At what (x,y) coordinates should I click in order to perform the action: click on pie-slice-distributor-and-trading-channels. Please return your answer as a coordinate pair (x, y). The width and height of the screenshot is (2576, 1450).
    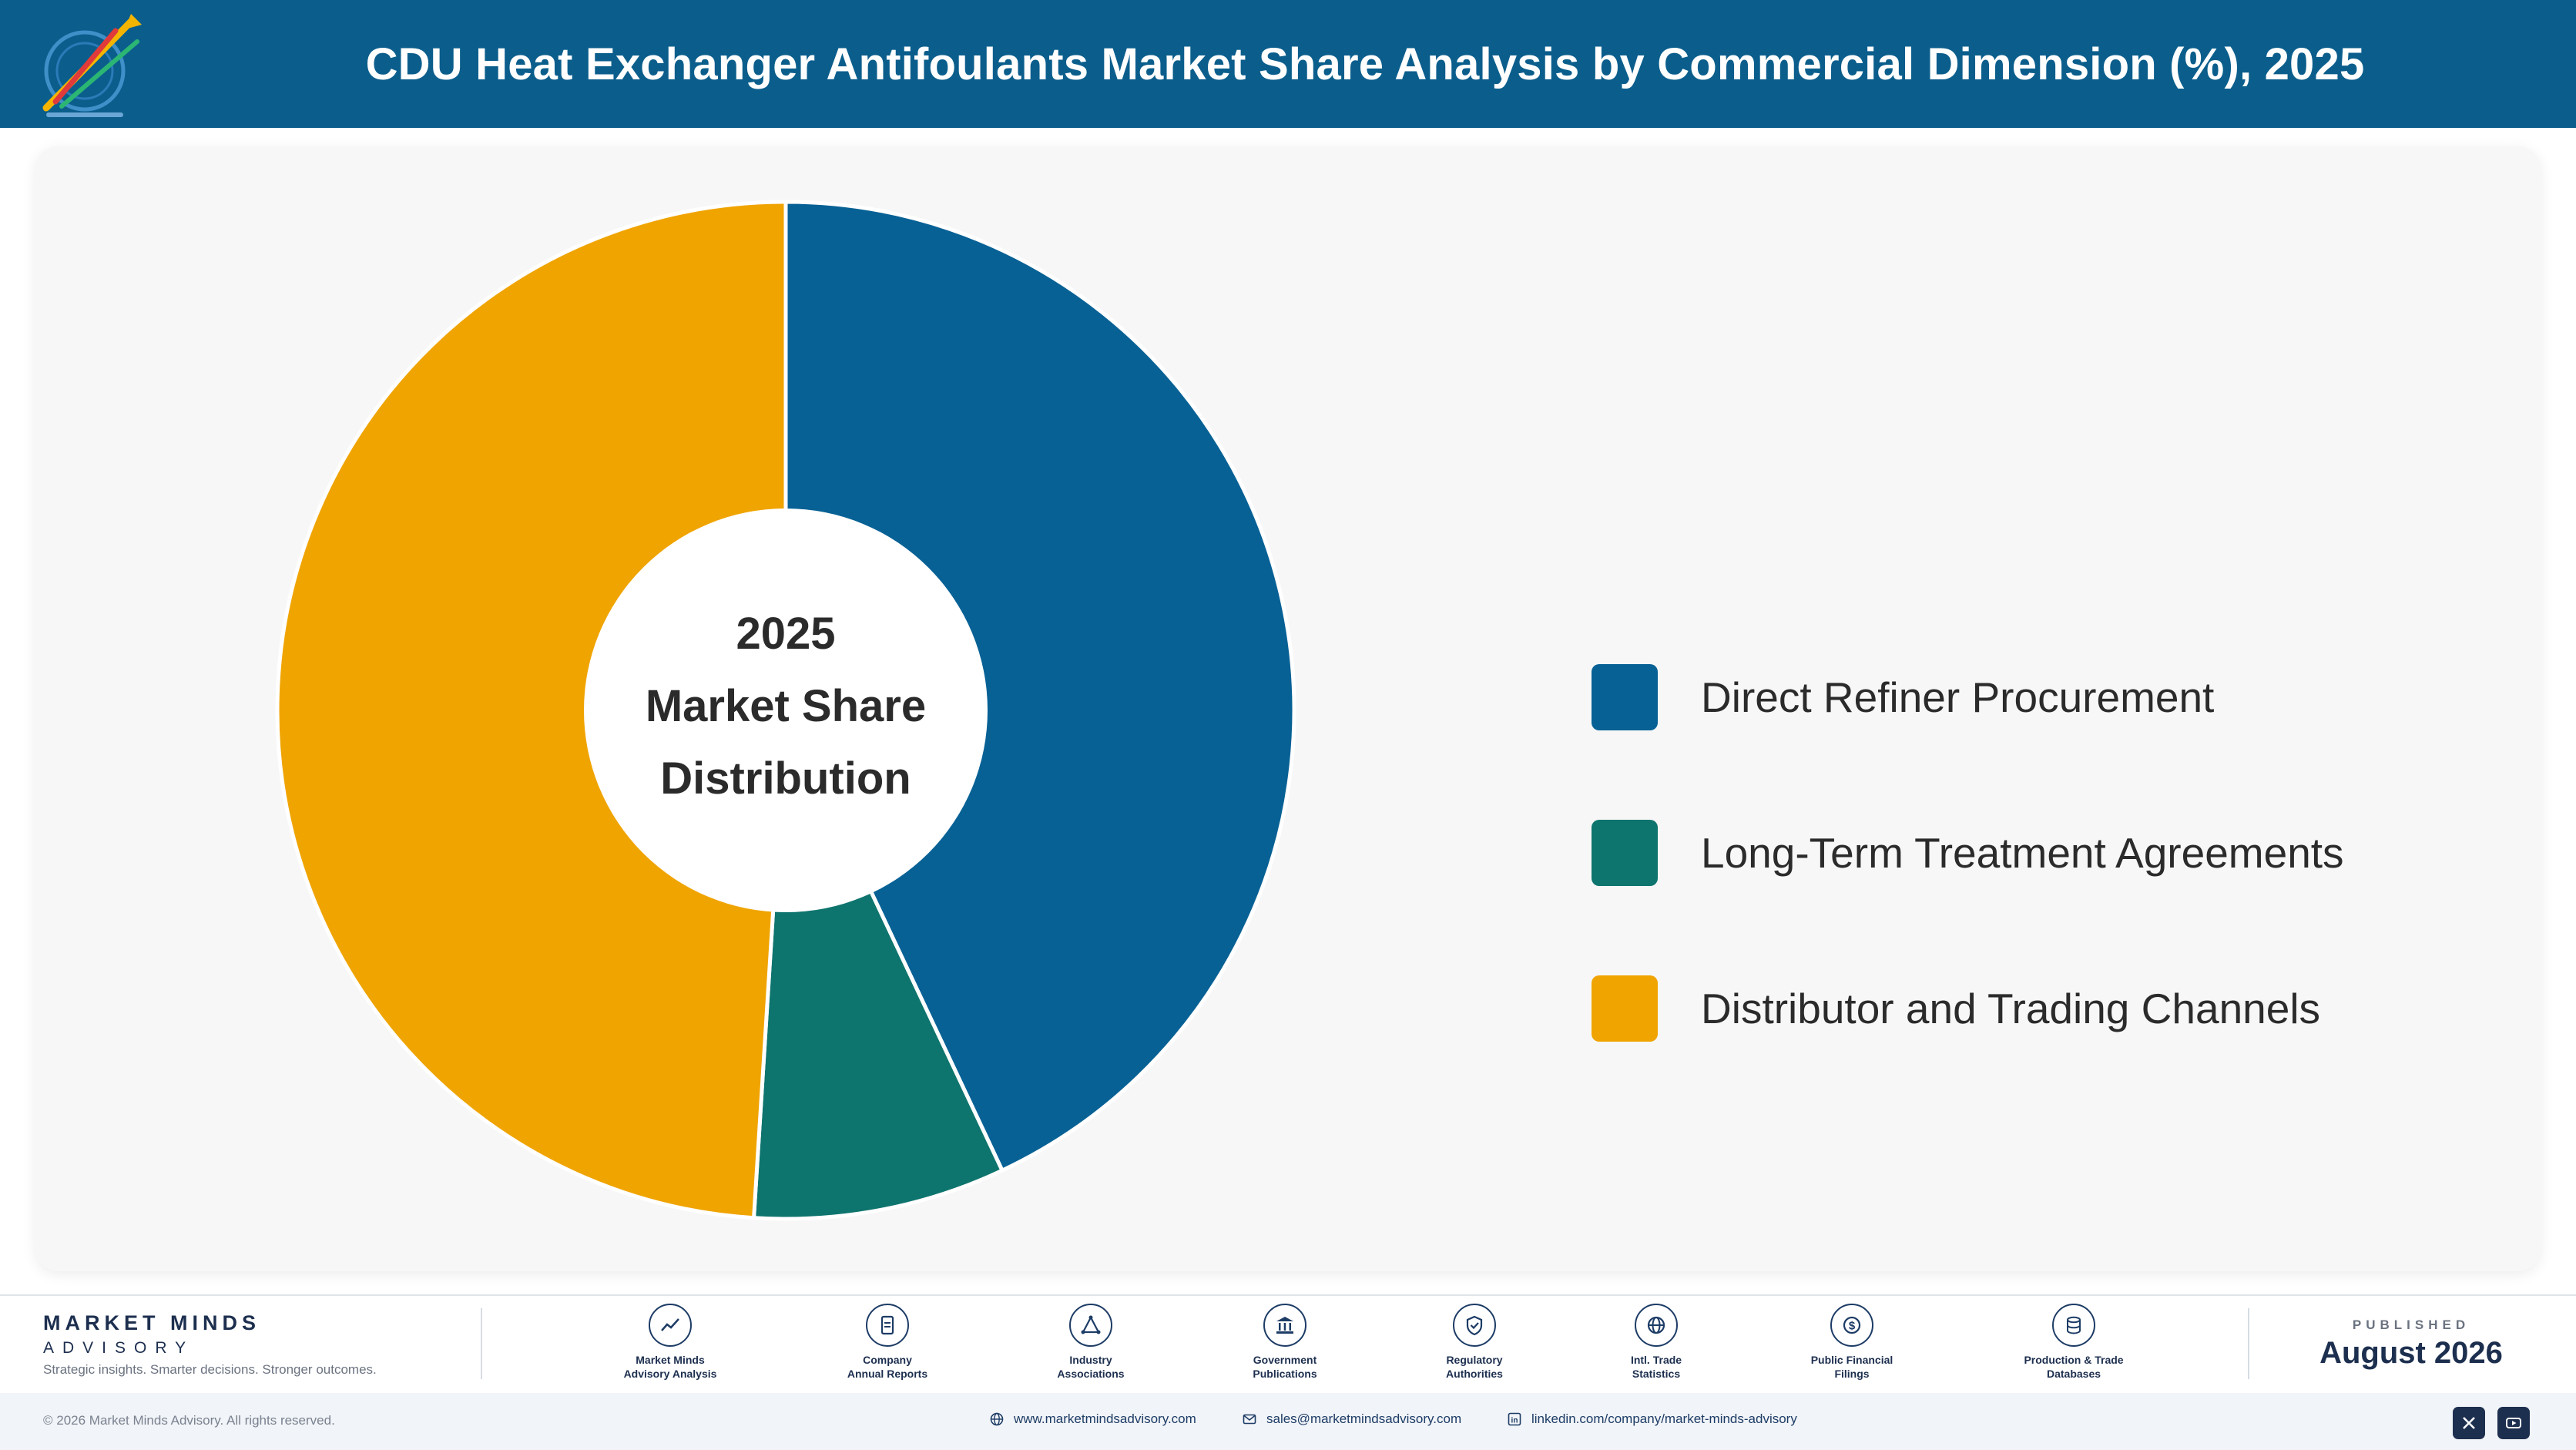
    Looking at the image, I should click on (531, 710).